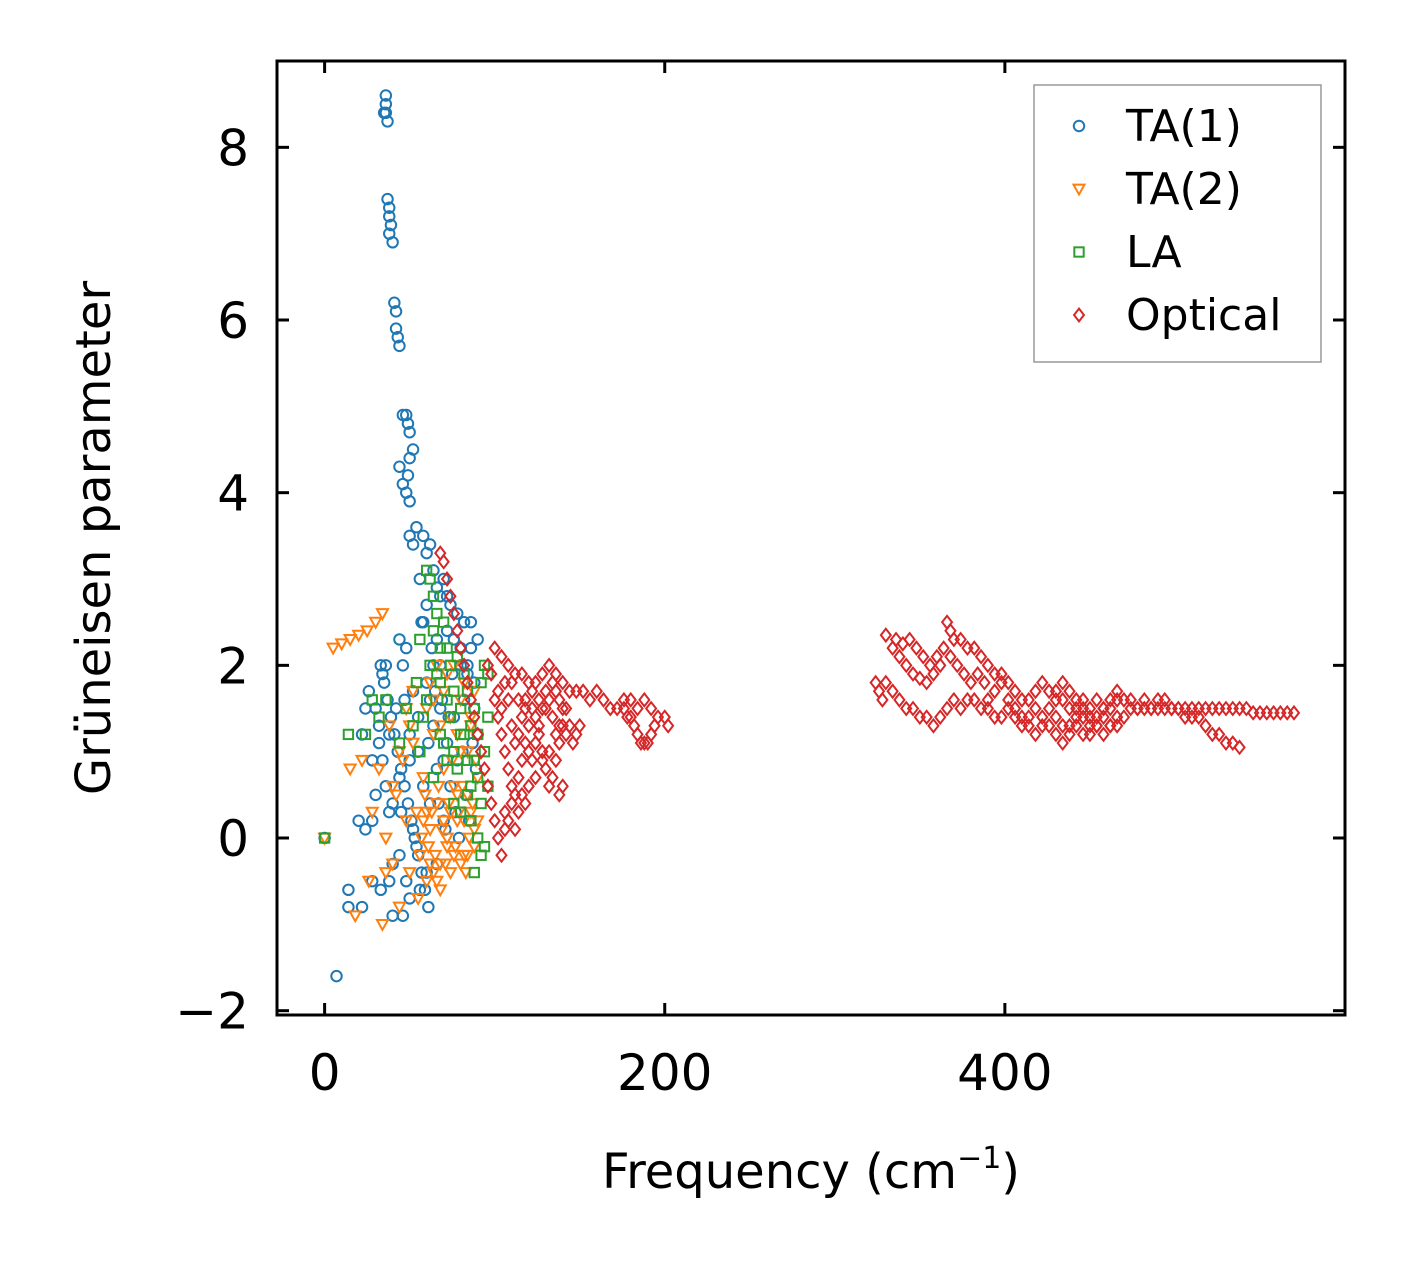 The height and width of the screenshot is (1264, 1406). I want to click on legend-item: Optical, so click(1176, 315).